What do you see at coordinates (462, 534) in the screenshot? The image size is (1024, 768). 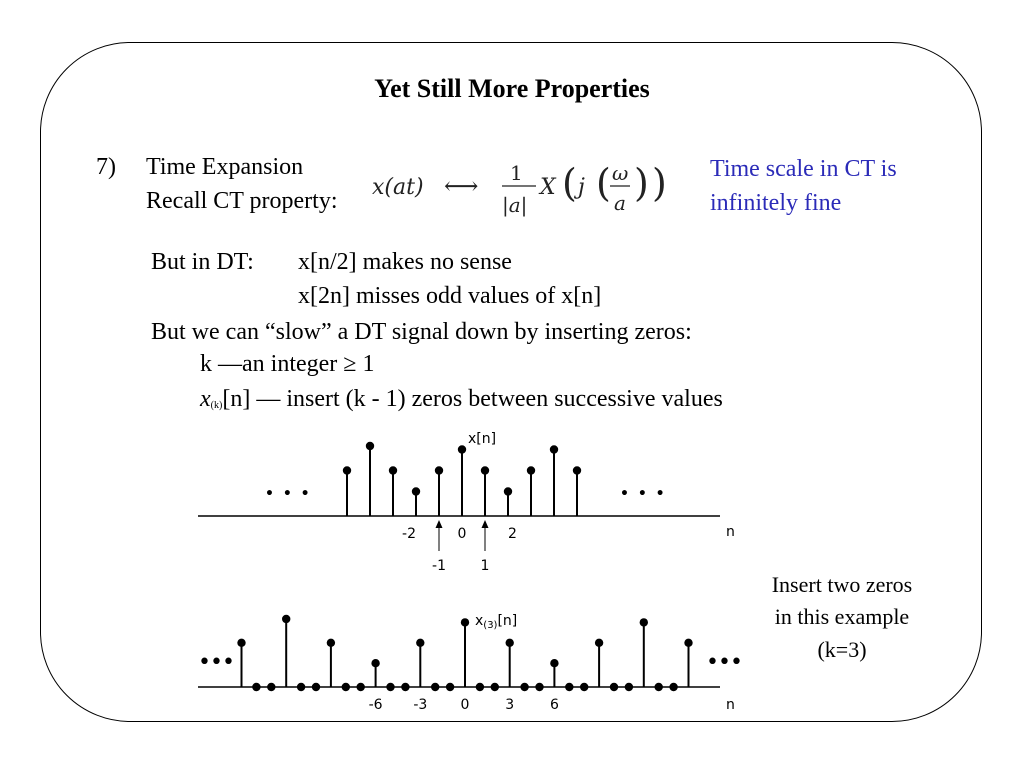 I see `plot1-tick-label: 0` at bounding box center [462, 534].